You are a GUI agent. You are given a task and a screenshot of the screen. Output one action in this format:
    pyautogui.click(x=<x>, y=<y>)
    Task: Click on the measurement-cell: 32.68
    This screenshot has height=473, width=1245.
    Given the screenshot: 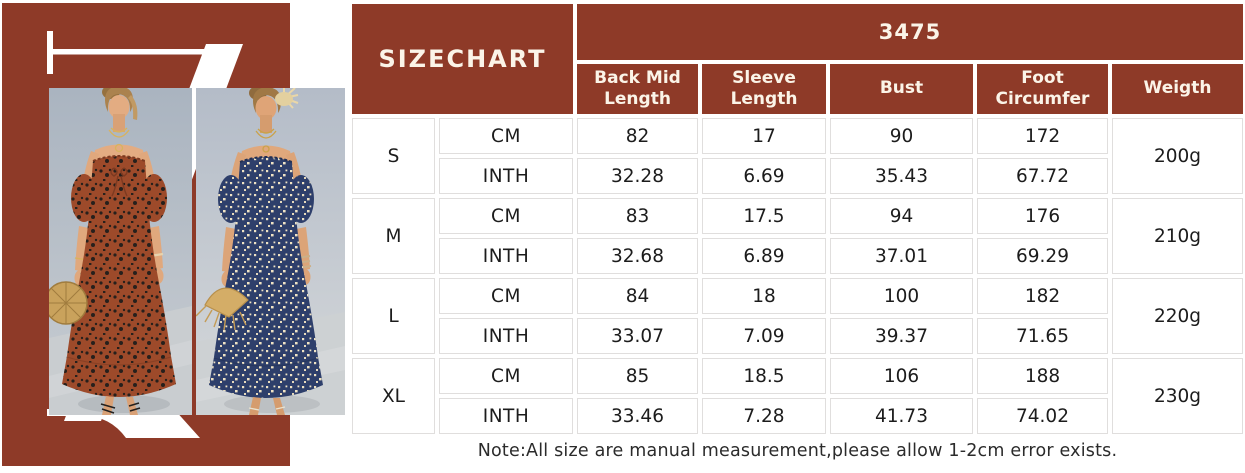 What is the action you would take?
    pyautogui.click(x=637, y=256)
    